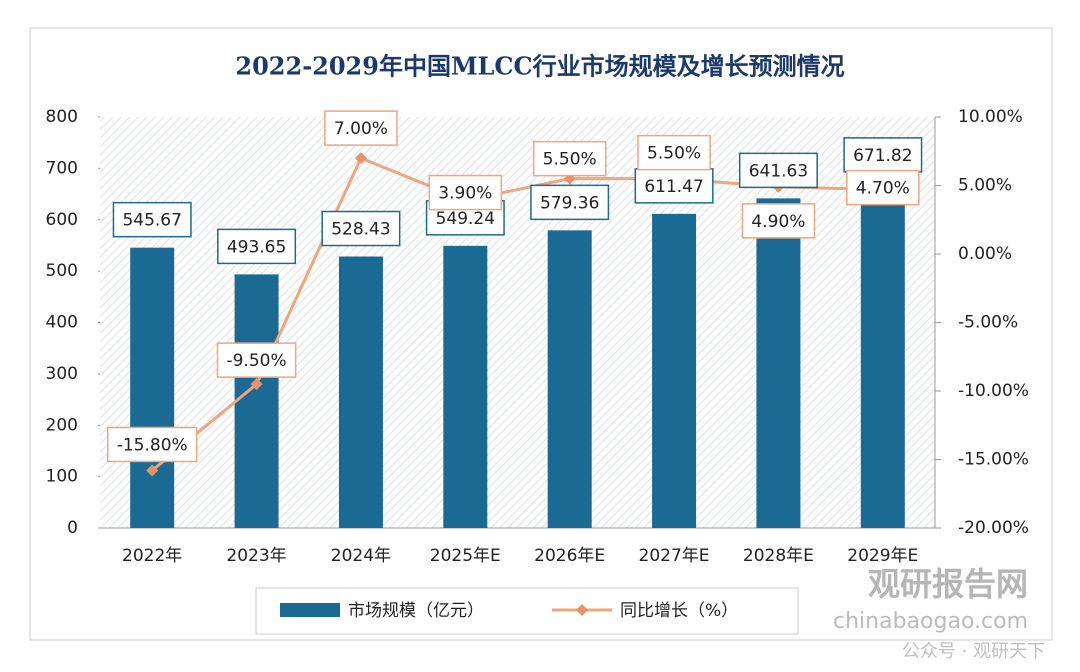 Image resolution: width=1080 pixels, height=672 pixels. I want to click on line-value-label: -15.80%, so click(152, 445).